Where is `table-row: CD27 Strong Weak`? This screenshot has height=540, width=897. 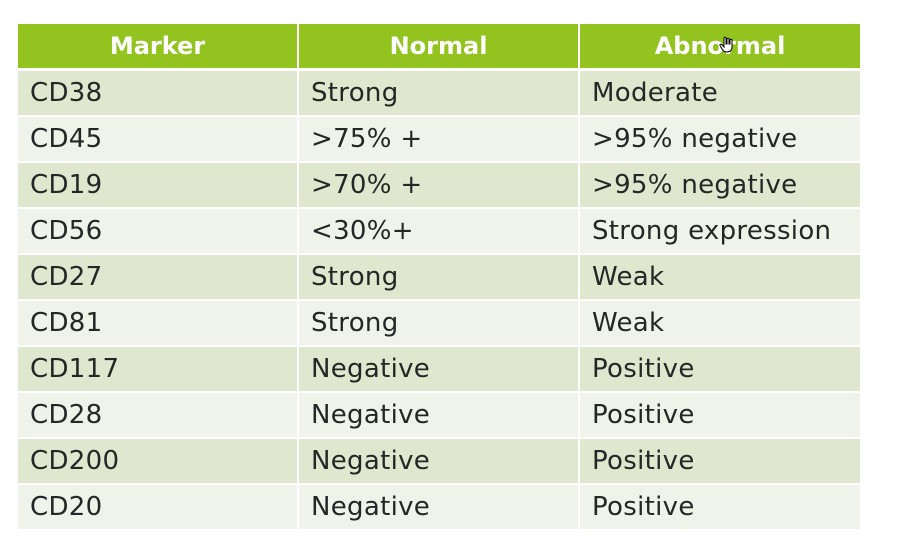
table-row: CD27 Strong Weak is located at coordinates (439, 277).